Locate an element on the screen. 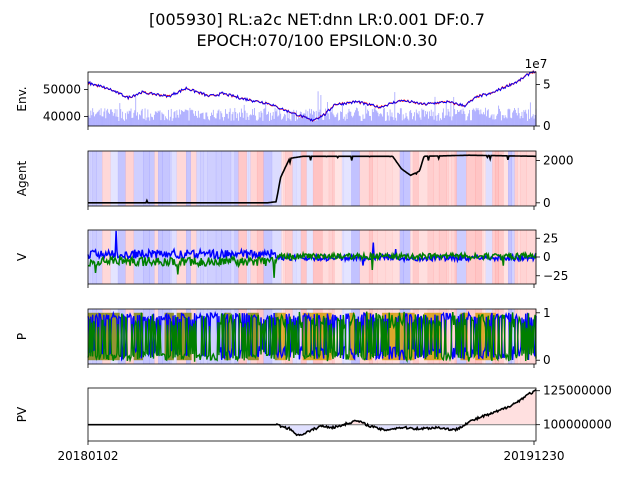 The width and height of the screenshot is (640, 480). agent-action-bands is located at coordinates (312, 178).